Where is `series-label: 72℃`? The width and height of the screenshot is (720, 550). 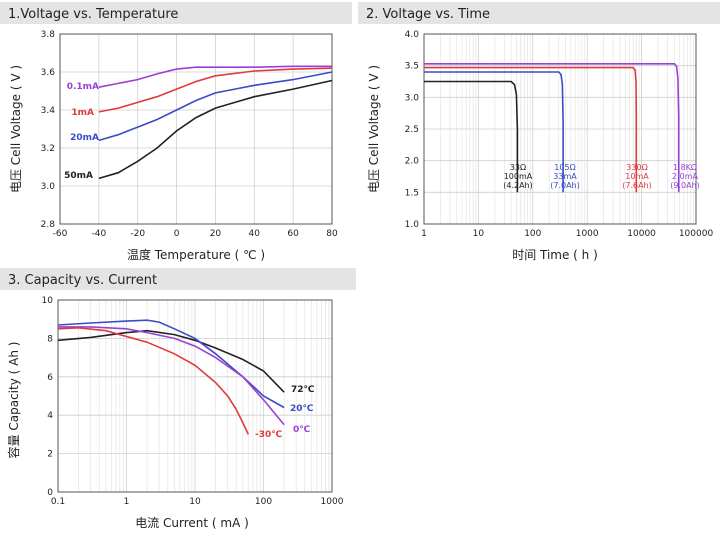
series-label: 72℃ is located at coordinates (303, 390).